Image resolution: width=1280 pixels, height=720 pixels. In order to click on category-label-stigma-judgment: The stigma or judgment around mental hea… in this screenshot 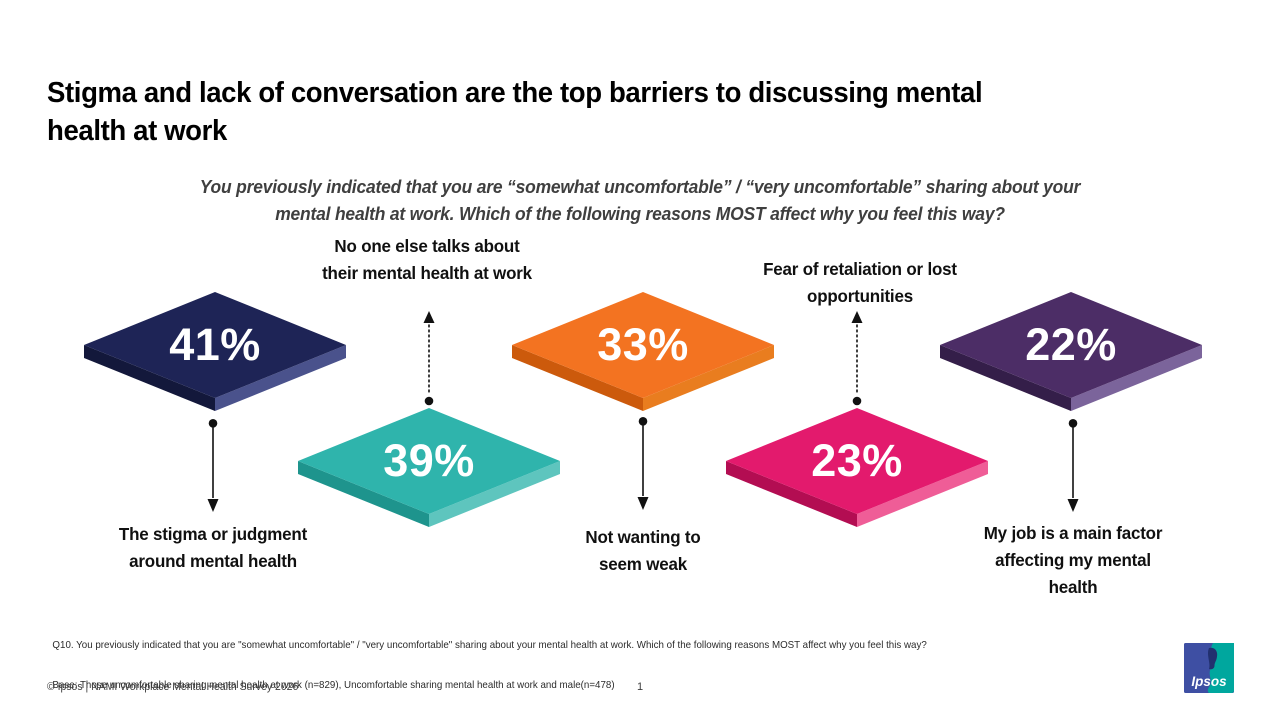, I will do `click(213, 547)`.